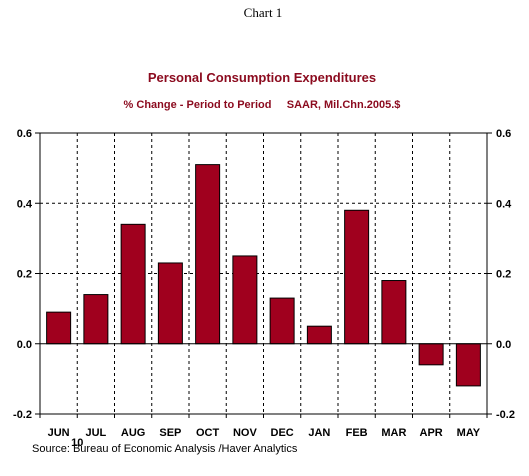 The height and width of the screenshot is (476, 529). What do you see at coordinates (133, 433) in the screenshot?
I see `x-tick-label-aug: AUG` at bounding box center [133, 433].